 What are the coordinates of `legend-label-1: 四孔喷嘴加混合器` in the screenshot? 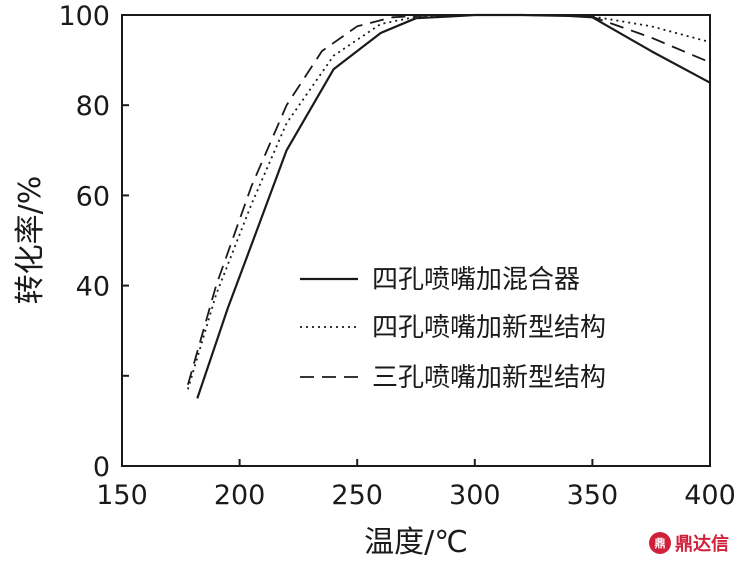 It's located at (476, 280).